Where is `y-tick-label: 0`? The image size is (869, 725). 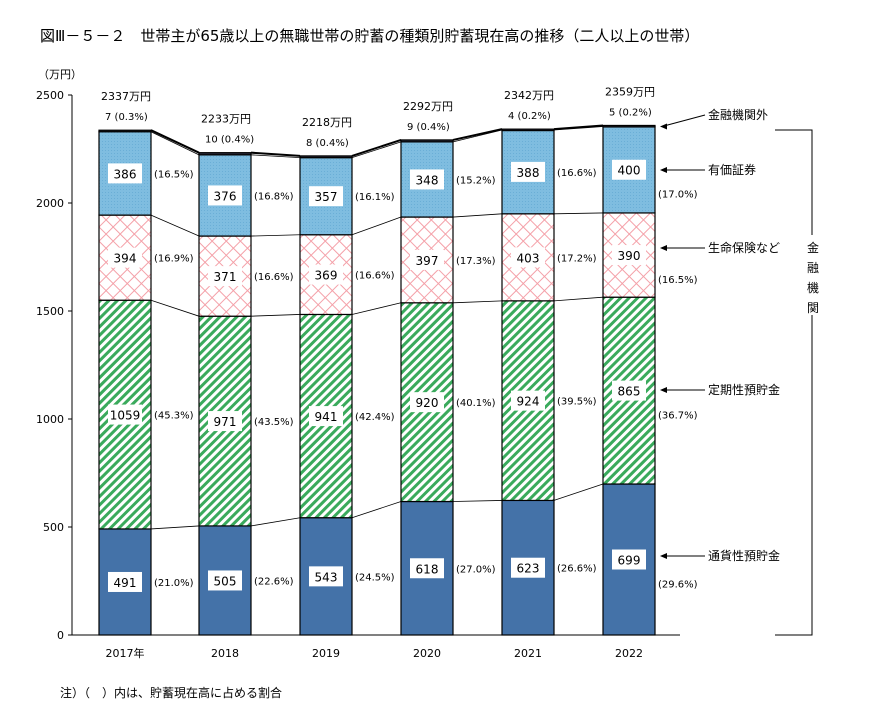
y-tick-label: 0 is located at coordinates (60, 635).